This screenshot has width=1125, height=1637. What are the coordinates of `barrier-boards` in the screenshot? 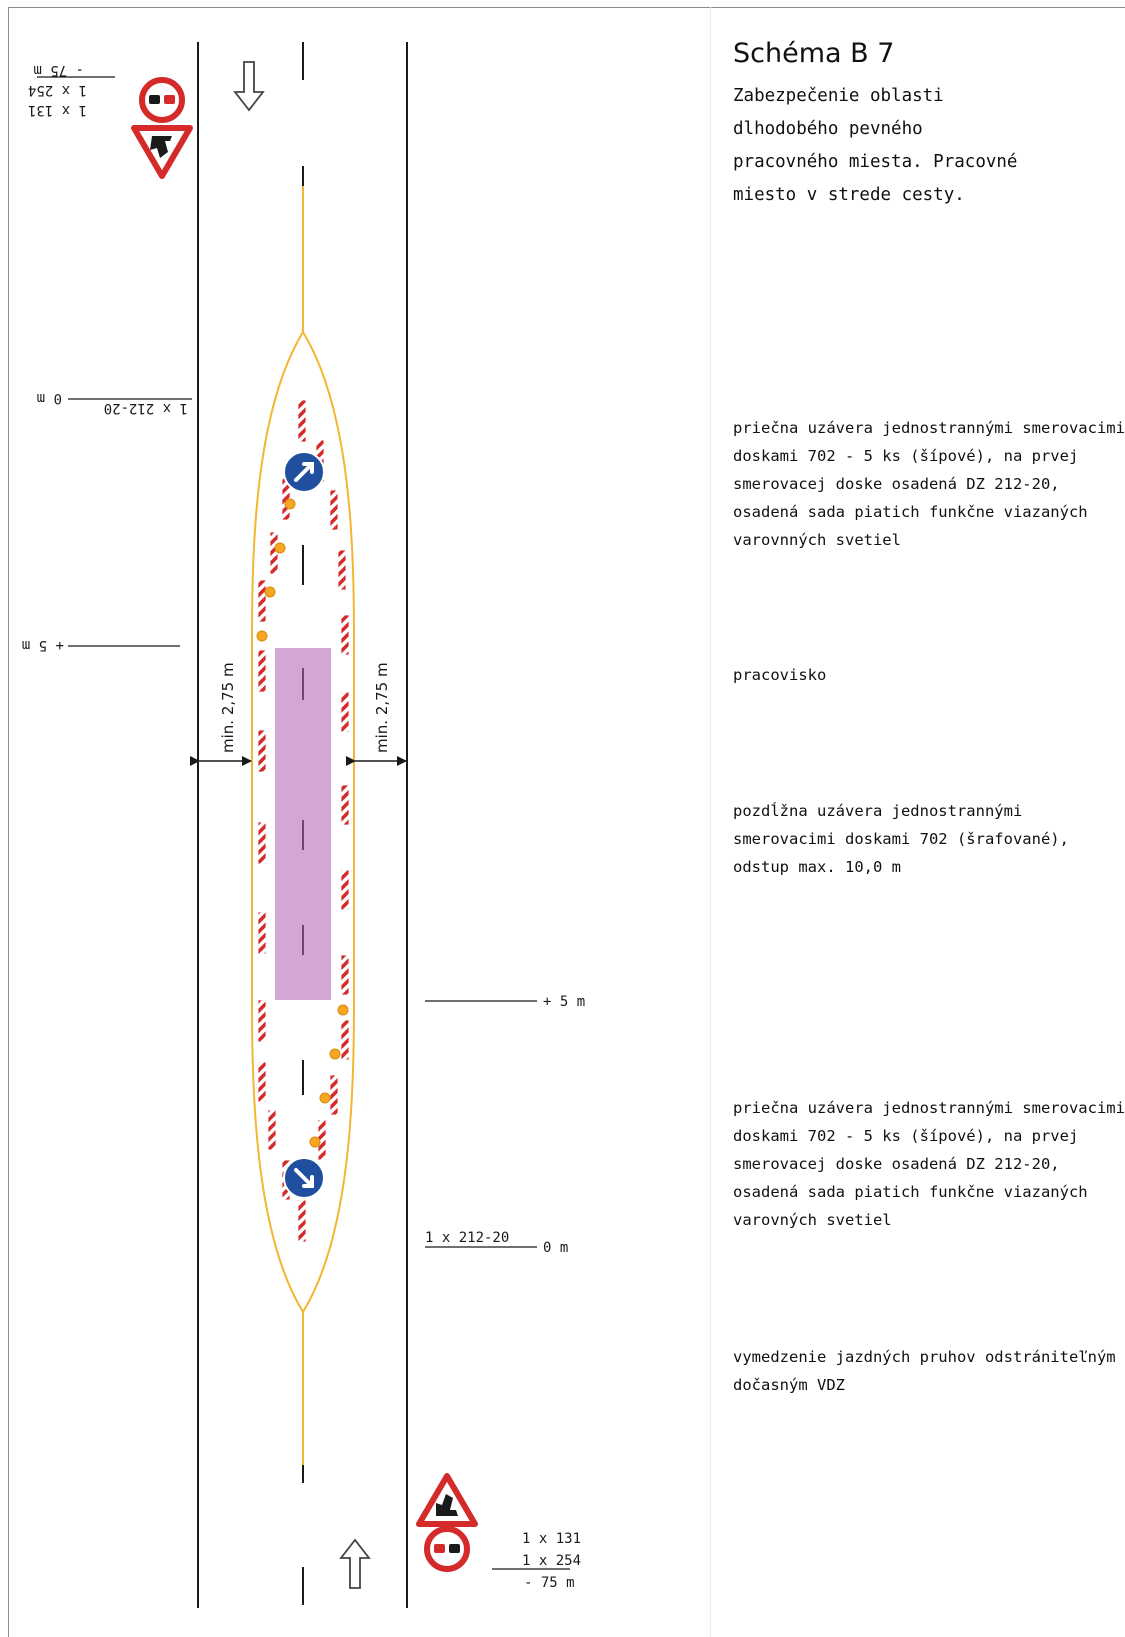 It's located at (303, 821).